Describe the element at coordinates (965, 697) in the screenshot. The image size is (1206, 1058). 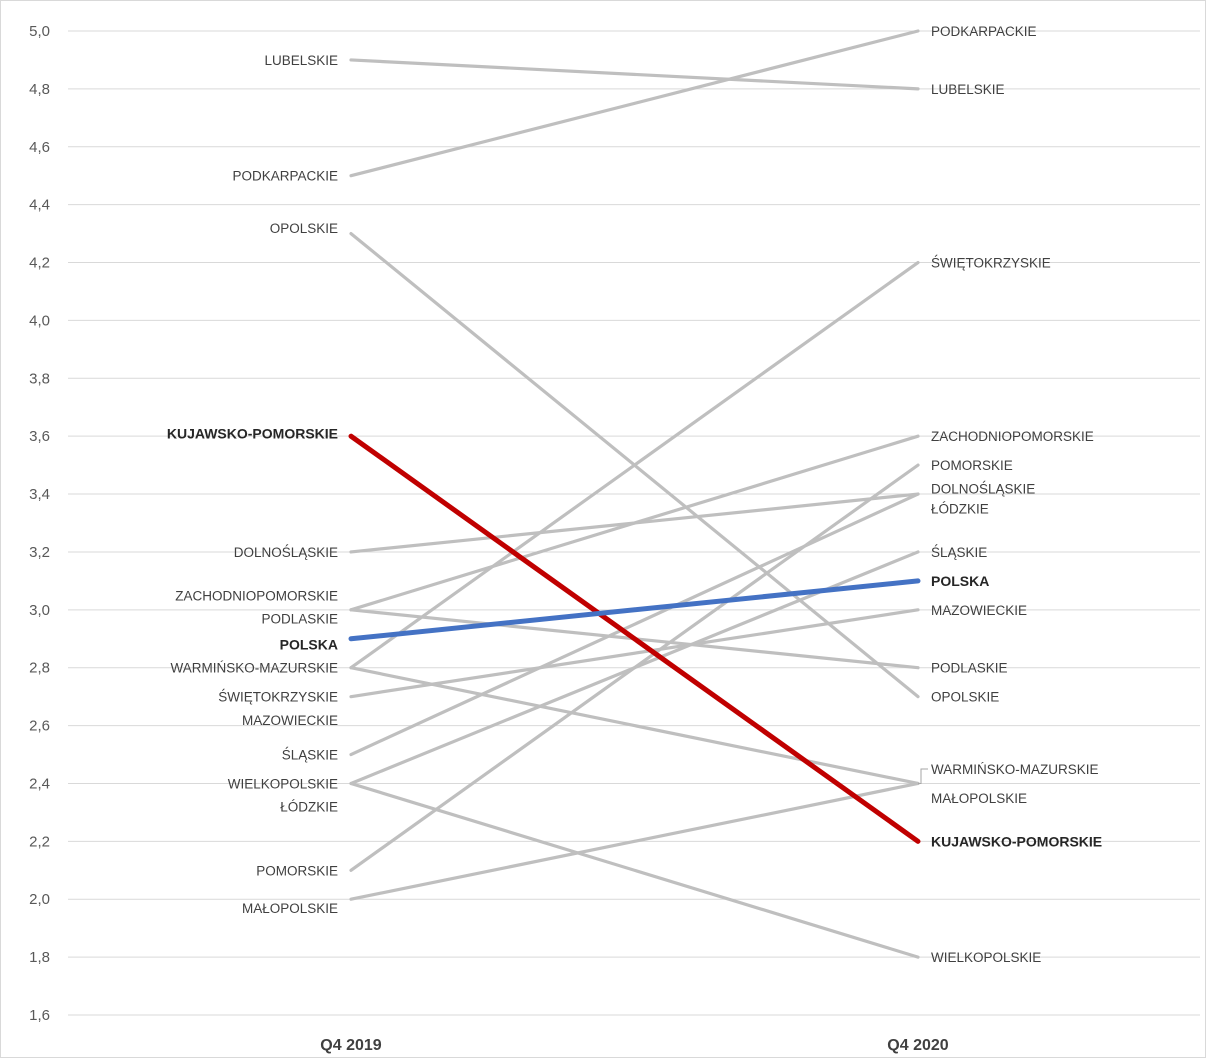
I see `right-label-opolskie: OPOLSKIE` at that location.